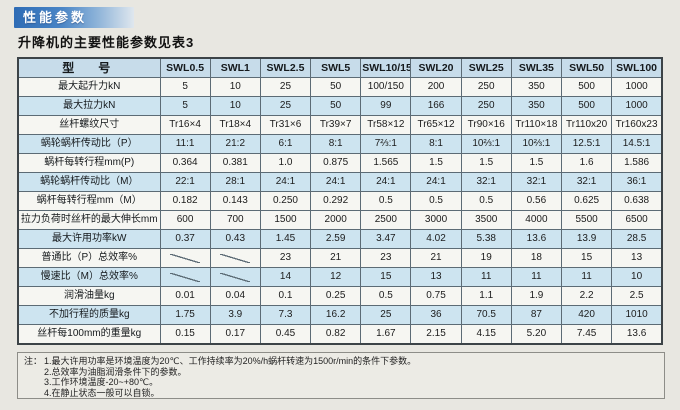  Describe the element at coordinates (586, 125) in the screenshot. I see `value-cell: Tr110x20` at that location.